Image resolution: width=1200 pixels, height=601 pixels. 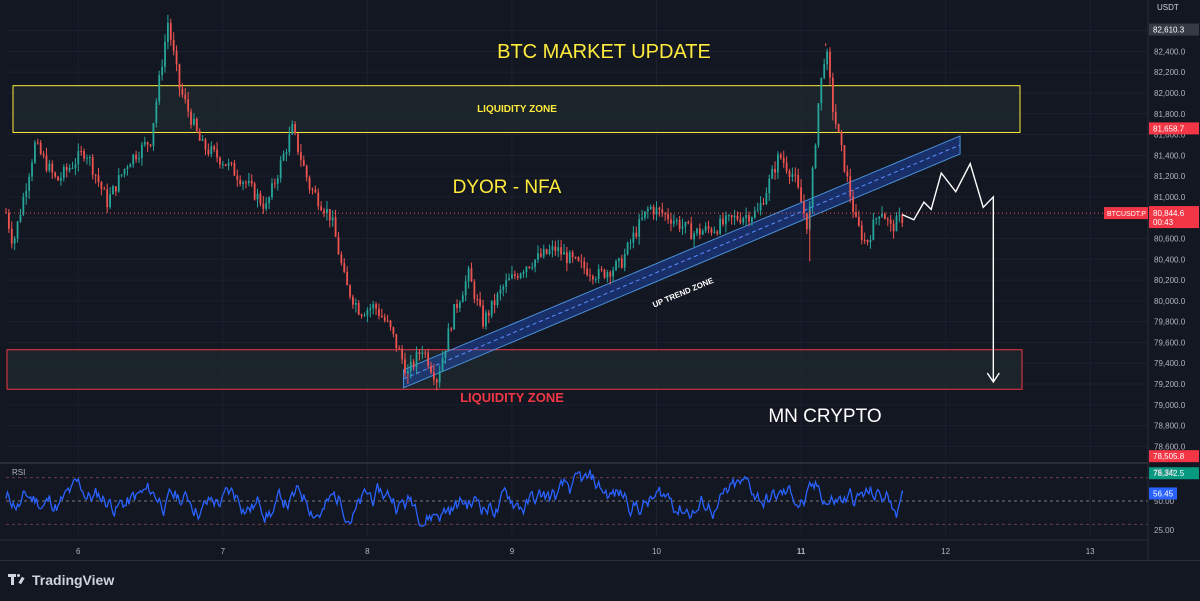 What do you see at coordinates (517, 109) in the screenshot?
I see `liquidity-zone-top-label: LIQUIDITY ZONE` at bounding box center [517, 109].